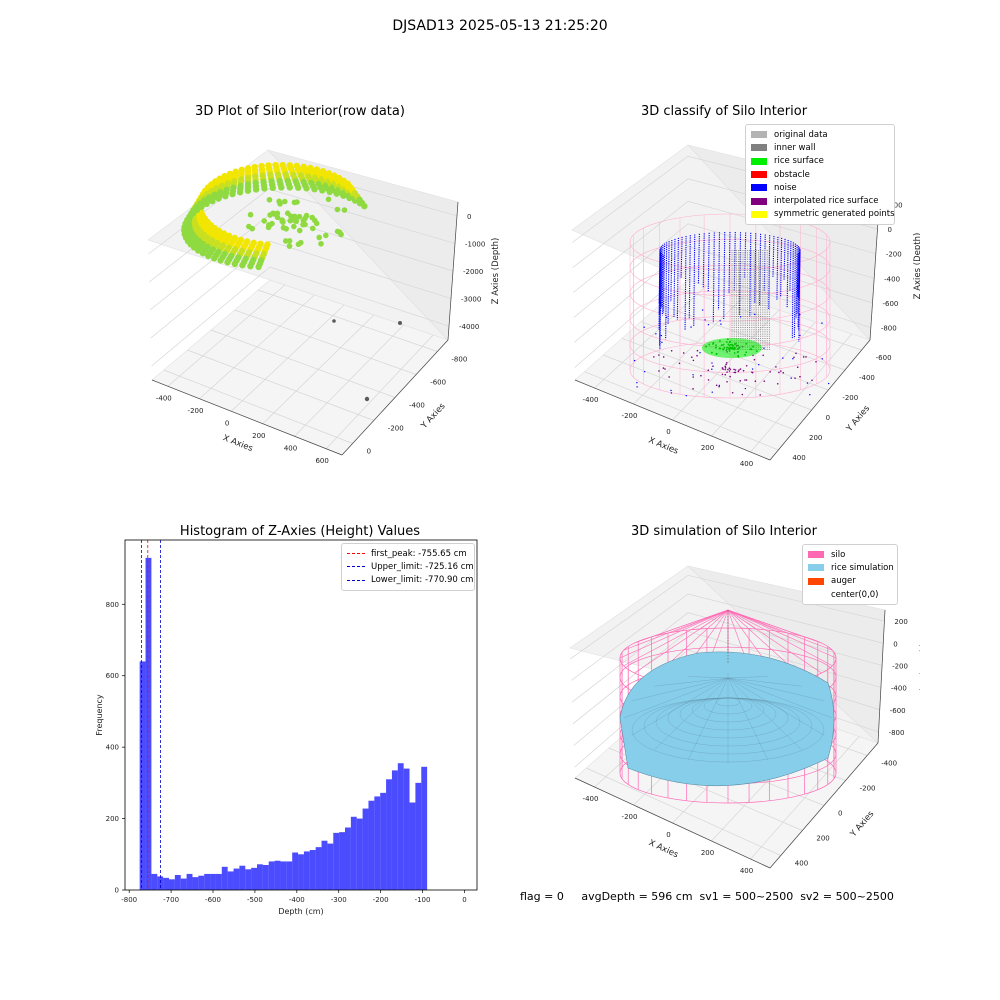  What do you see at coordinates (795, 147) in the screenshot?
I see `plot2-legend-label: inner wall` at bounding box center [795, 147].